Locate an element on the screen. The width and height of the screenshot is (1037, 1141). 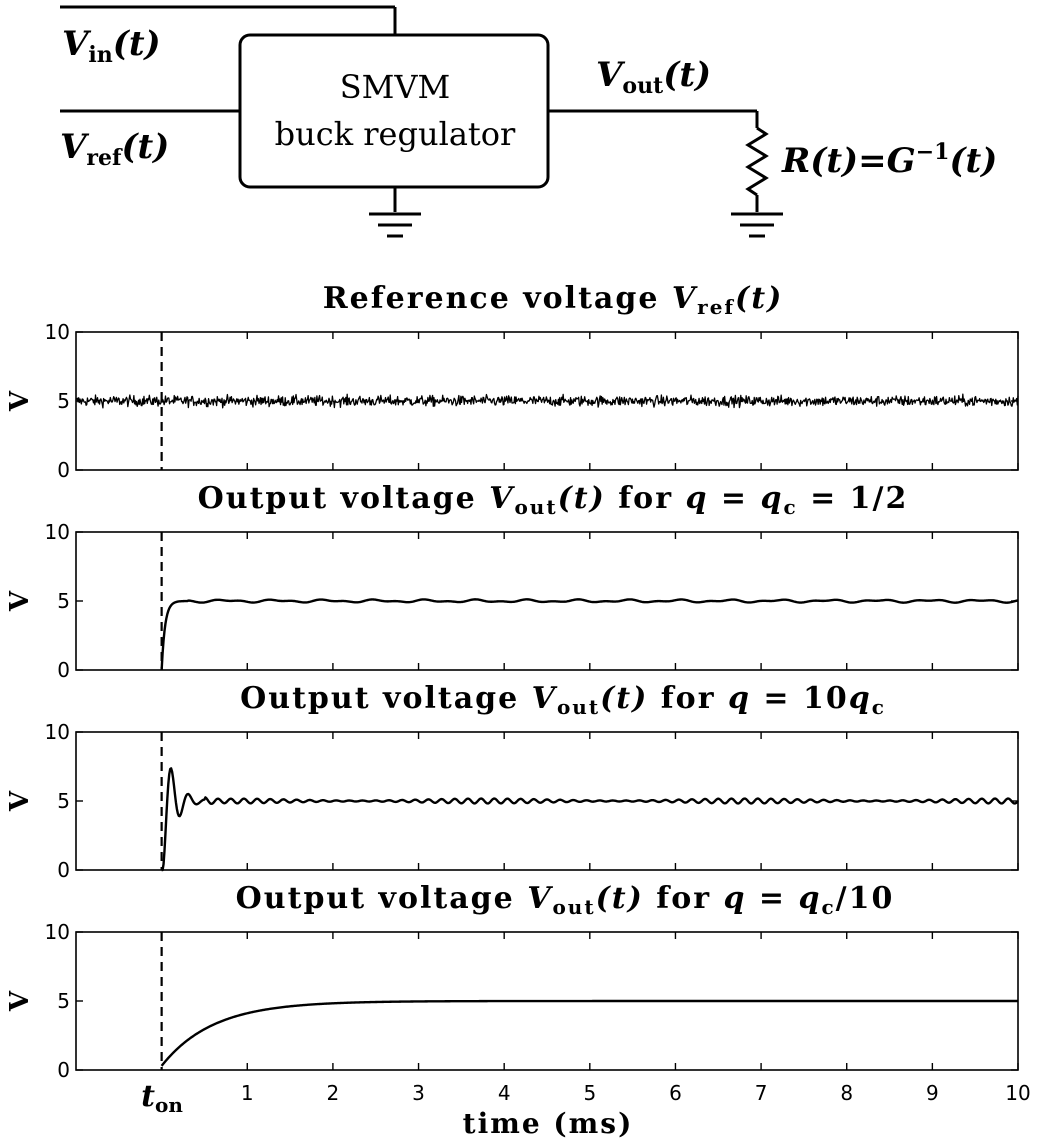
chart-2-title: Output voltage Vout(t) for q = qc = 1/2 is located at coordinates (553, 500).